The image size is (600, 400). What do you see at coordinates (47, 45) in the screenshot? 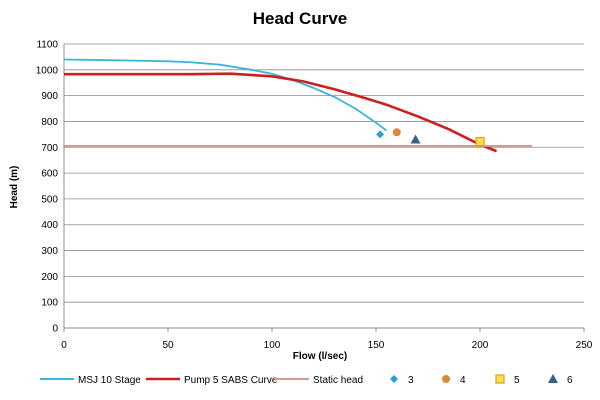
I see `y-tick-label: 1100` at bounding box center [47, 45].